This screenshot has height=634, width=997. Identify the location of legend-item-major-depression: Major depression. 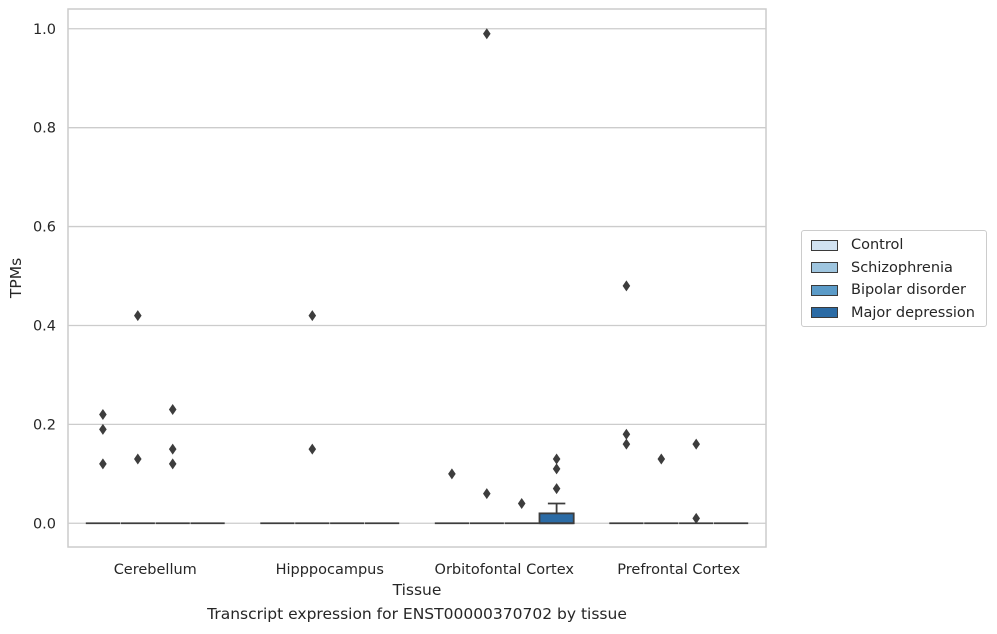
(894, 313).